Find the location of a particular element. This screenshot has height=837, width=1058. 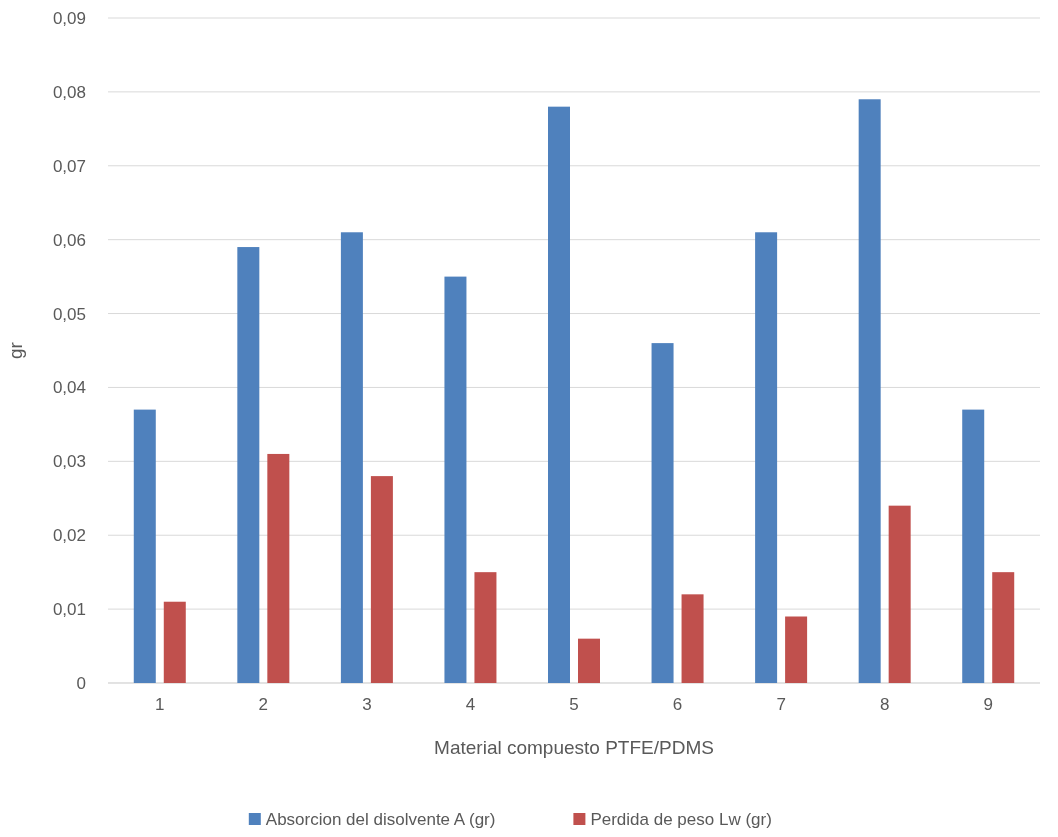

y-axis-title: gr is located at coordinates (15, 350).